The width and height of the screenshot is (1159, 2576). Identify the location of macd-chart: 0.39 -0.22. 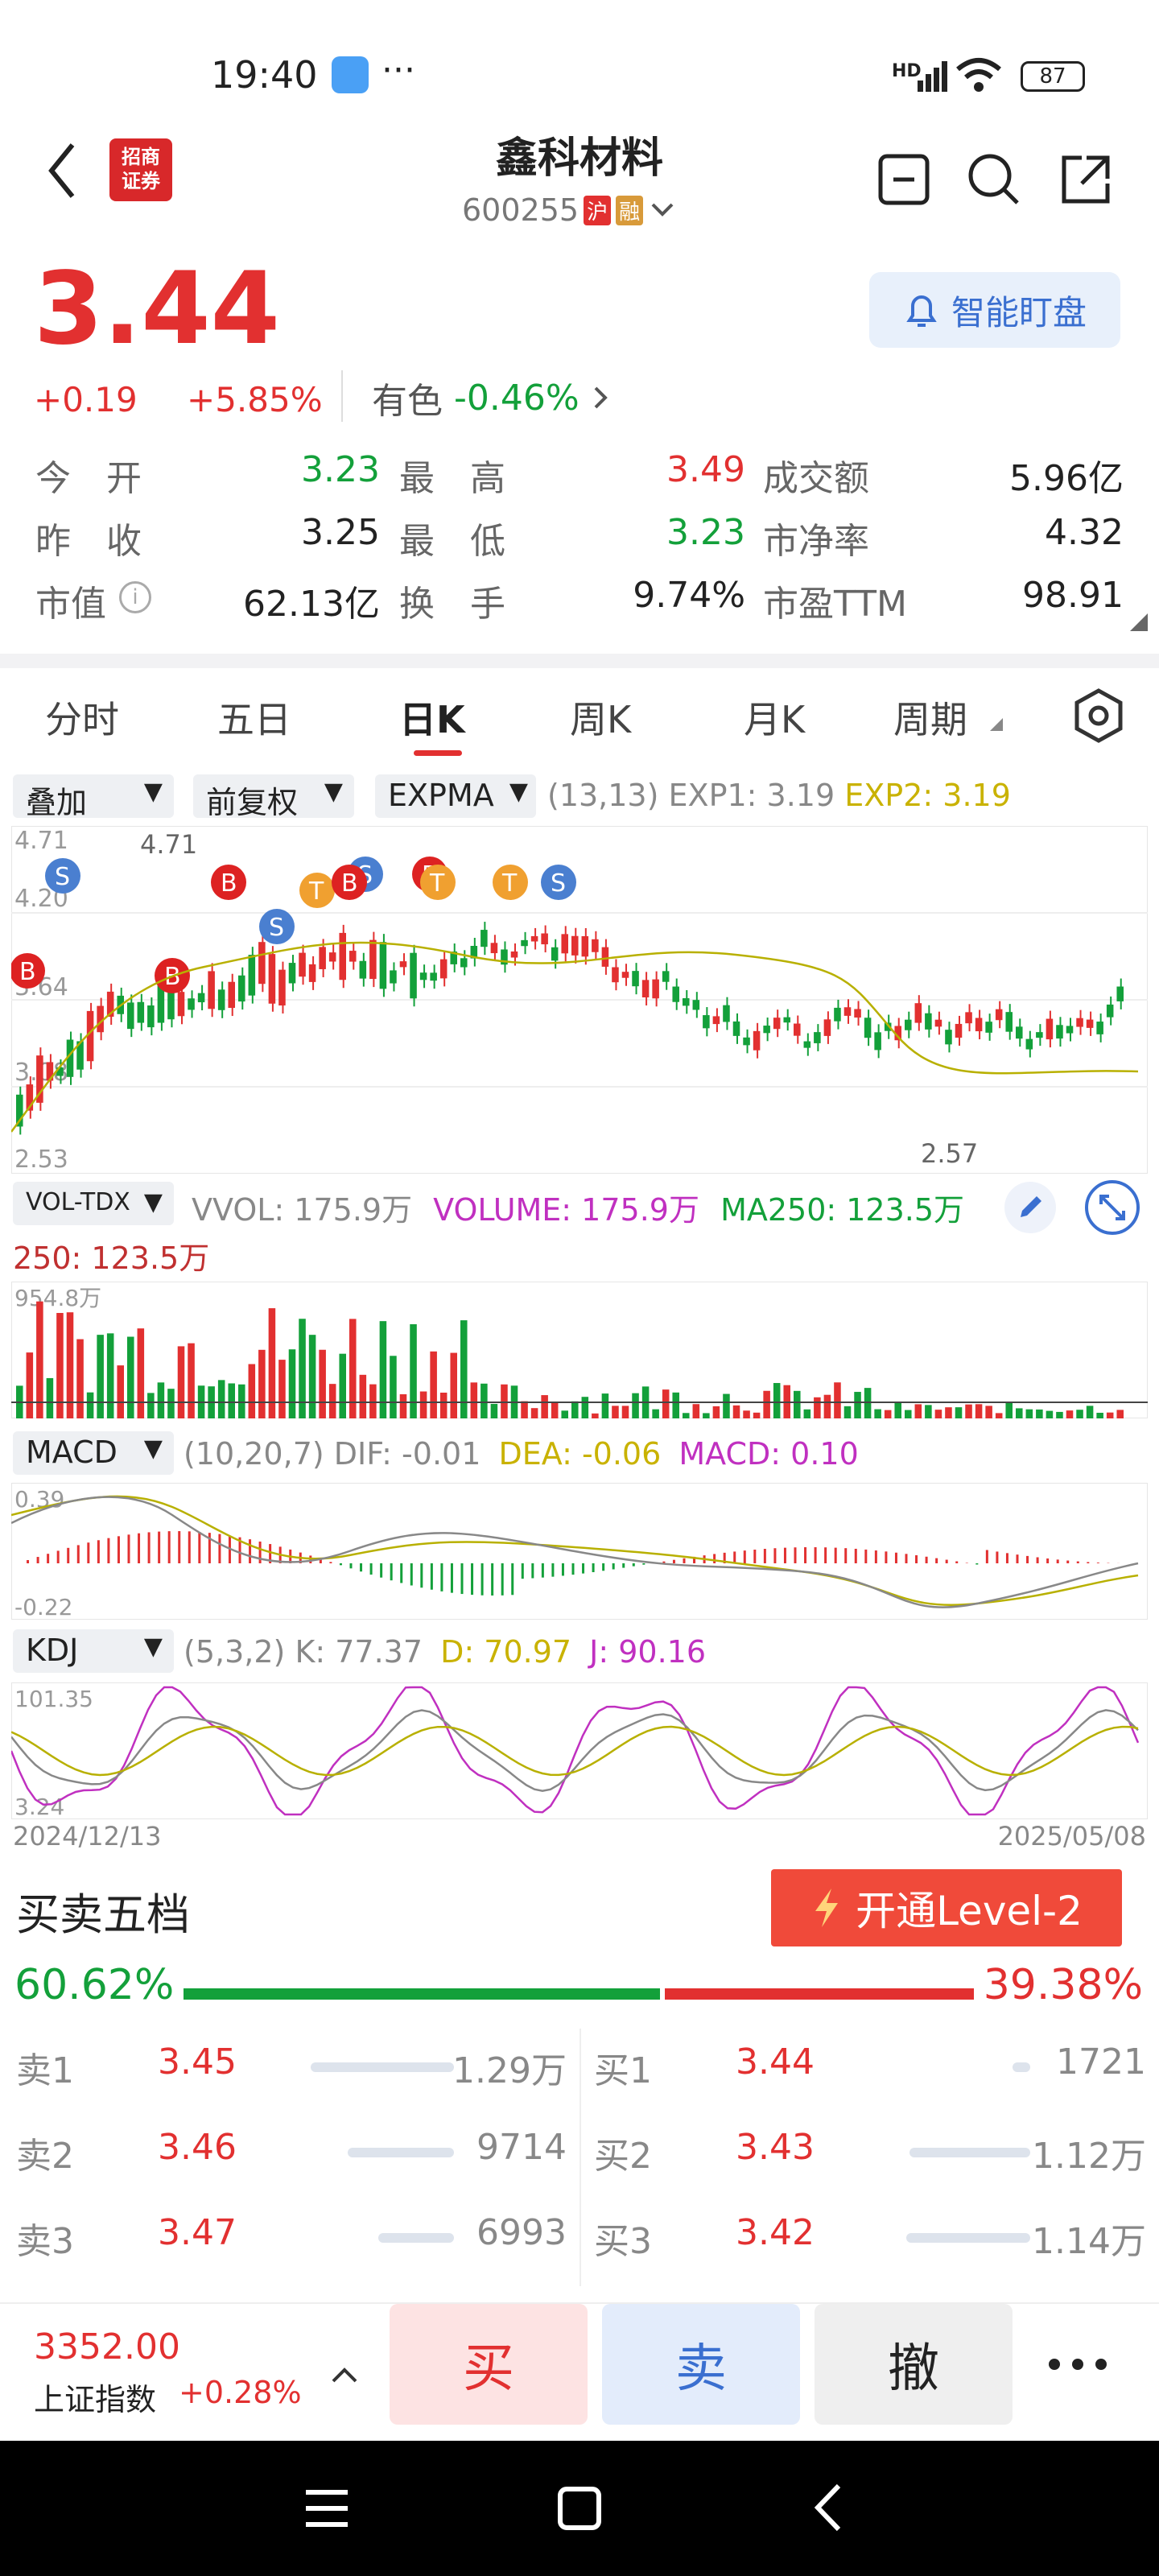
(579, 1551).